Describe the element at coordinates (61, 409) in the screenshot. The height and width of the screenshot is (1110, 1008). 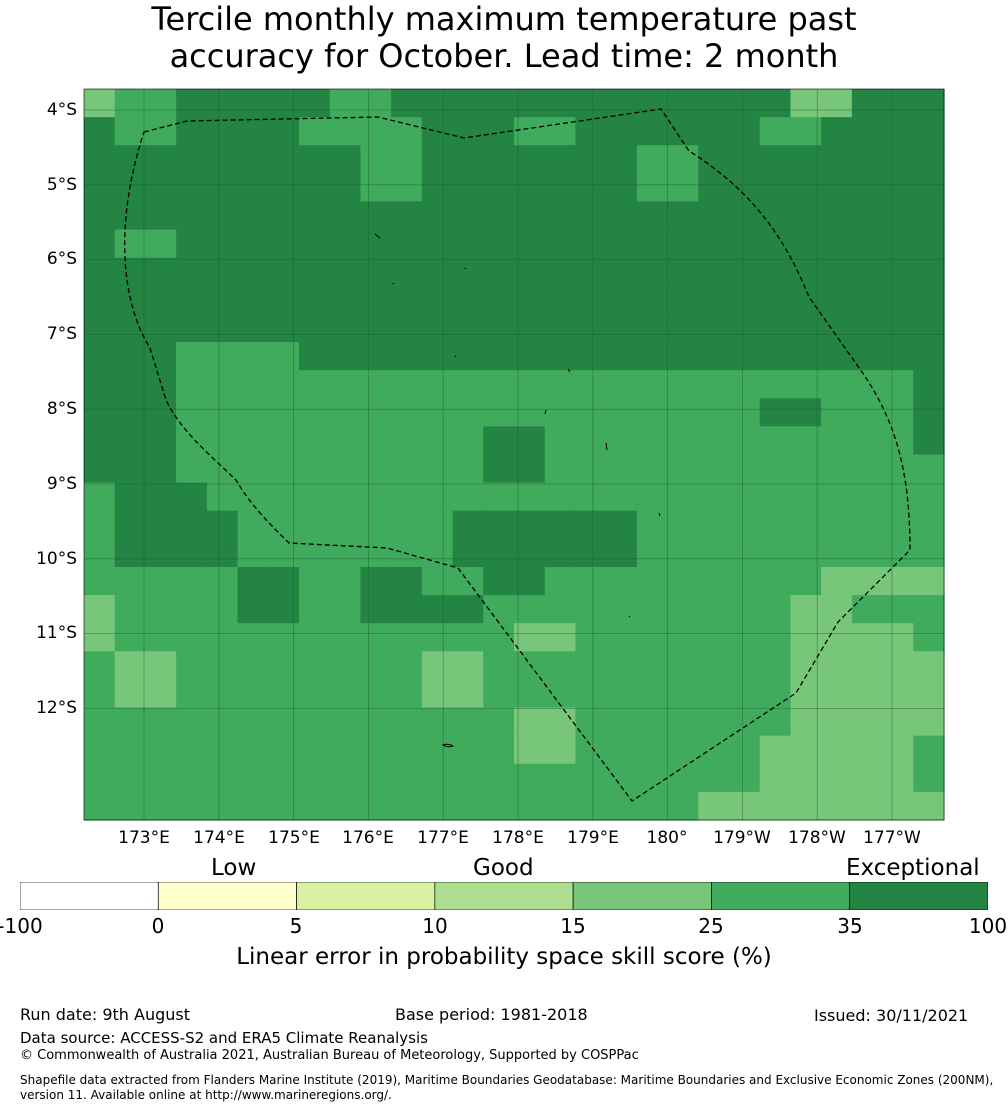
I see `lat-label: 8°S` at that location.